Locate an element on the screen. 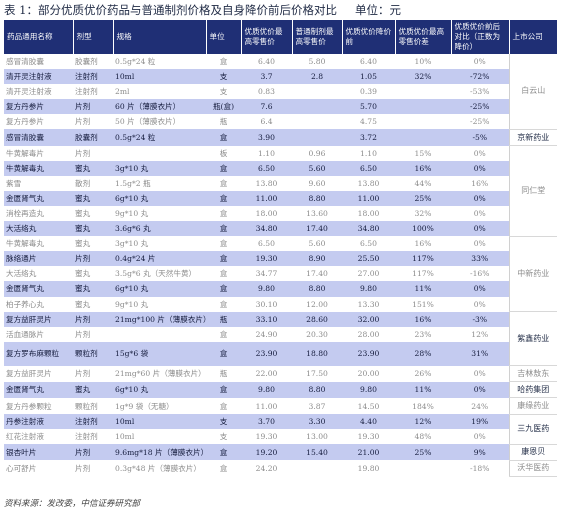 The width and height of the screenshot is (561, 516). cell-spec: 15g*6 袋 is located at coordinates (159, 353).